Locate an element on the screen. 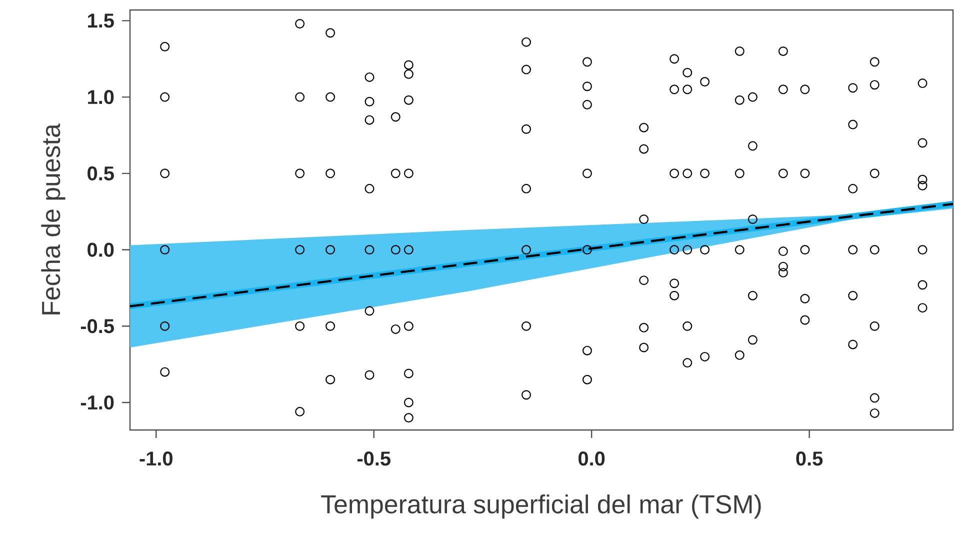  x-tick-label: -1.0 is located at coordinates (156, 459).